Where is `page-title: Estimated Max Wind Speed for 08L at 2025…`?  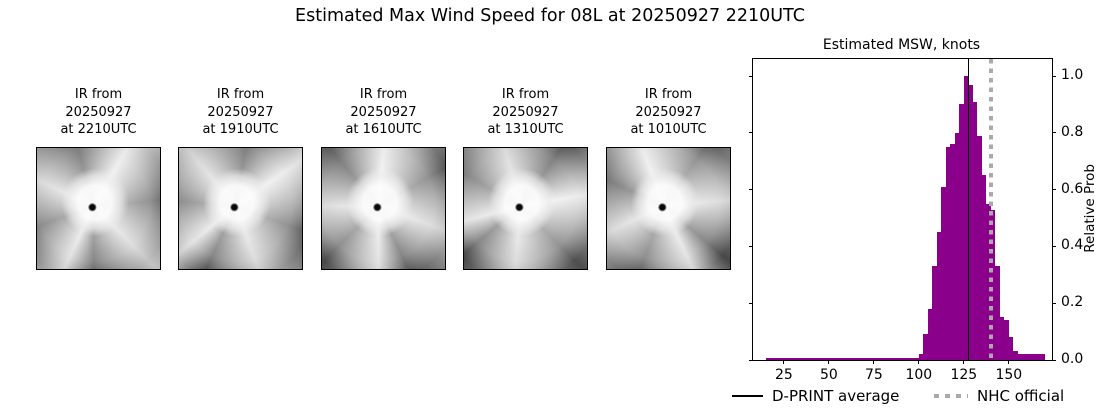
page-title: Estimated Max Wind Speed for 08L at 2025… is located at coordinates (550, 16).